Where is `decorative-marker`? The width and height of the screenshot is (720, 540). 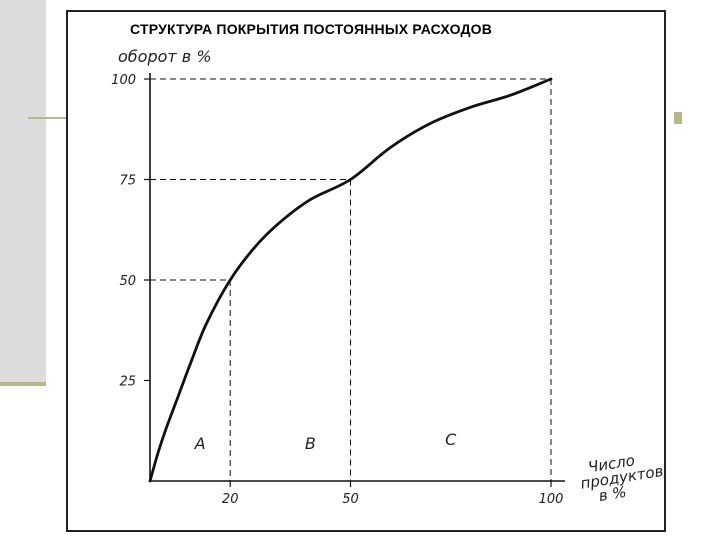 decorative-marker is located at coordinates (678, 118).